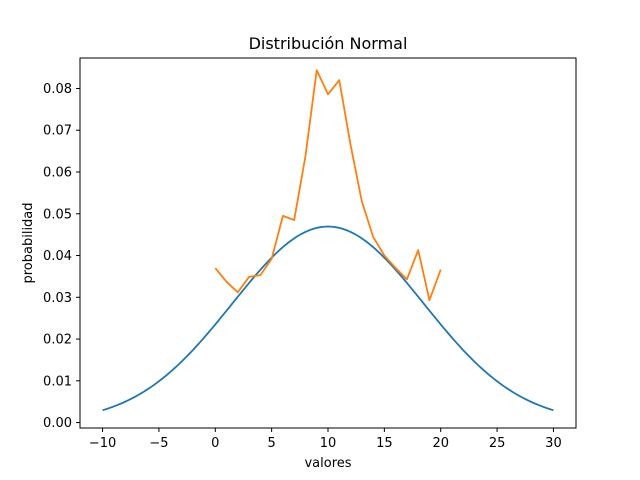  I want to click on y-axis-label: probabilidad, so click(28, 242).